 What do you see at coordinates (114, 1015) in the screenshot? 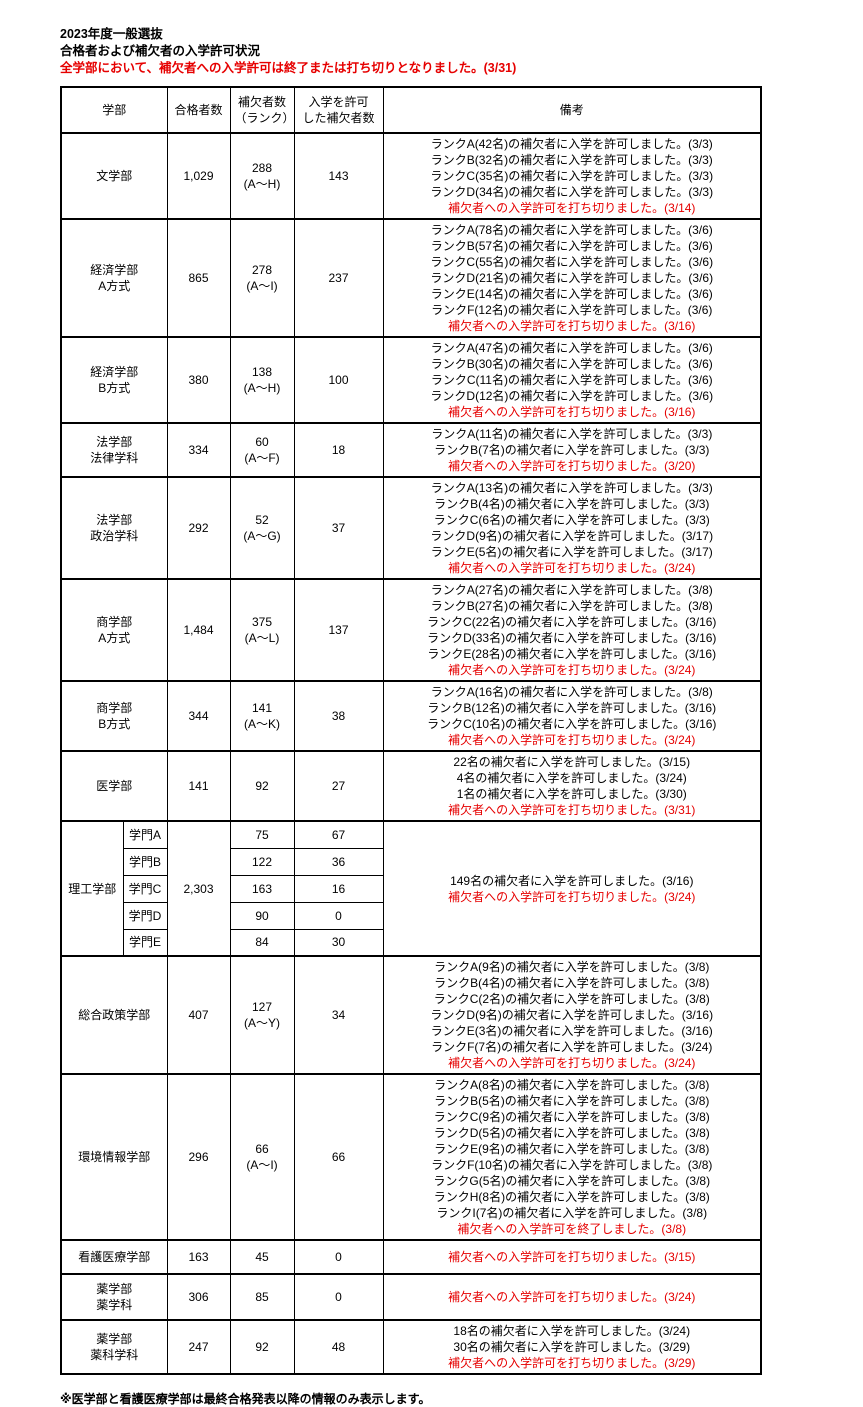
I see `faculty-cell: 総合政策学部` at bounding box center [114, 1015].